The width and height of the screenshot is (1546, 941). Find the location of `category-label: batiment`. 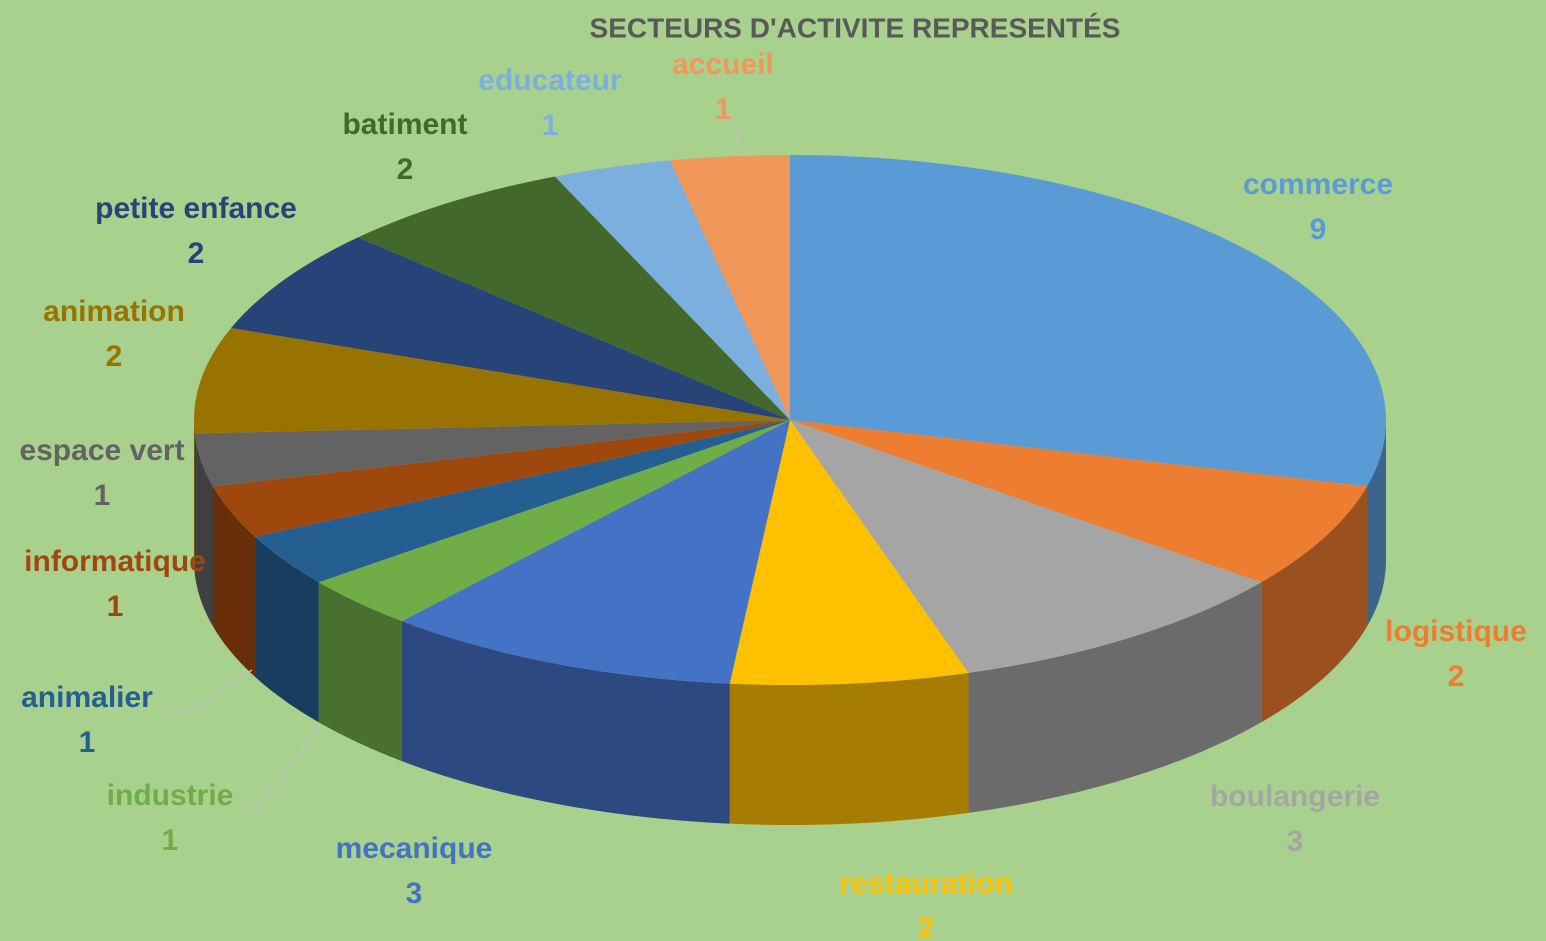

category-label: batiment is located at coordinates (404, 124).